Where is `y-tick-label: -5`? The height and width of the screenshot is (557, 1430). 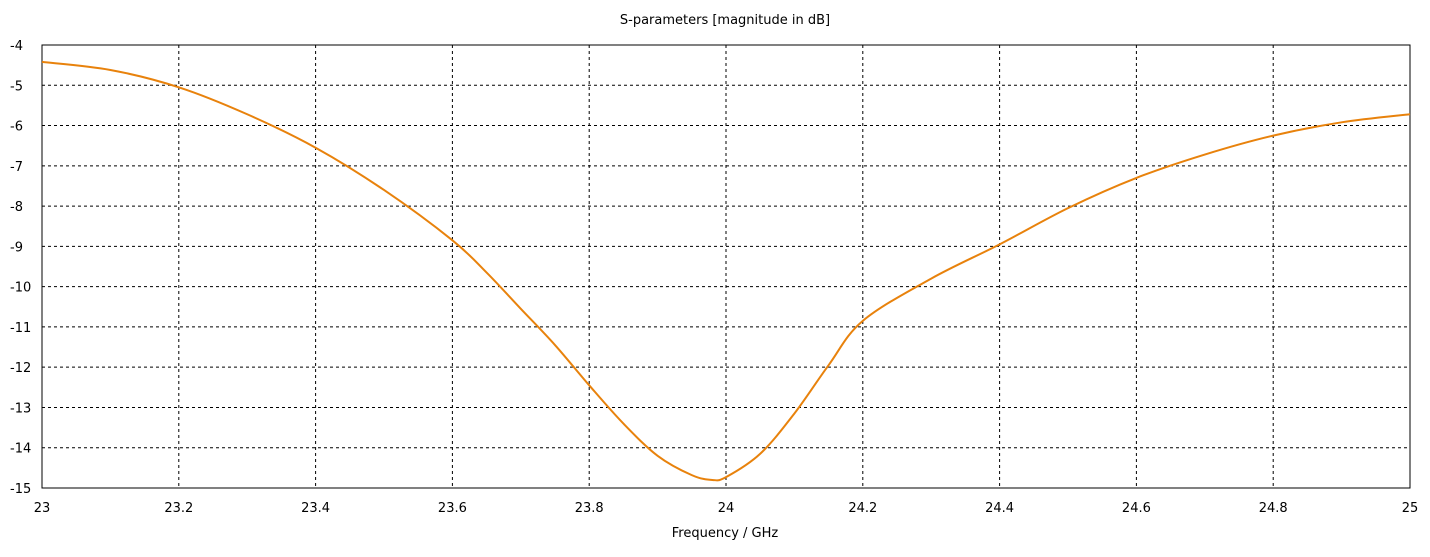 y-tick-label: -5 is located at coordinates (16, 86).